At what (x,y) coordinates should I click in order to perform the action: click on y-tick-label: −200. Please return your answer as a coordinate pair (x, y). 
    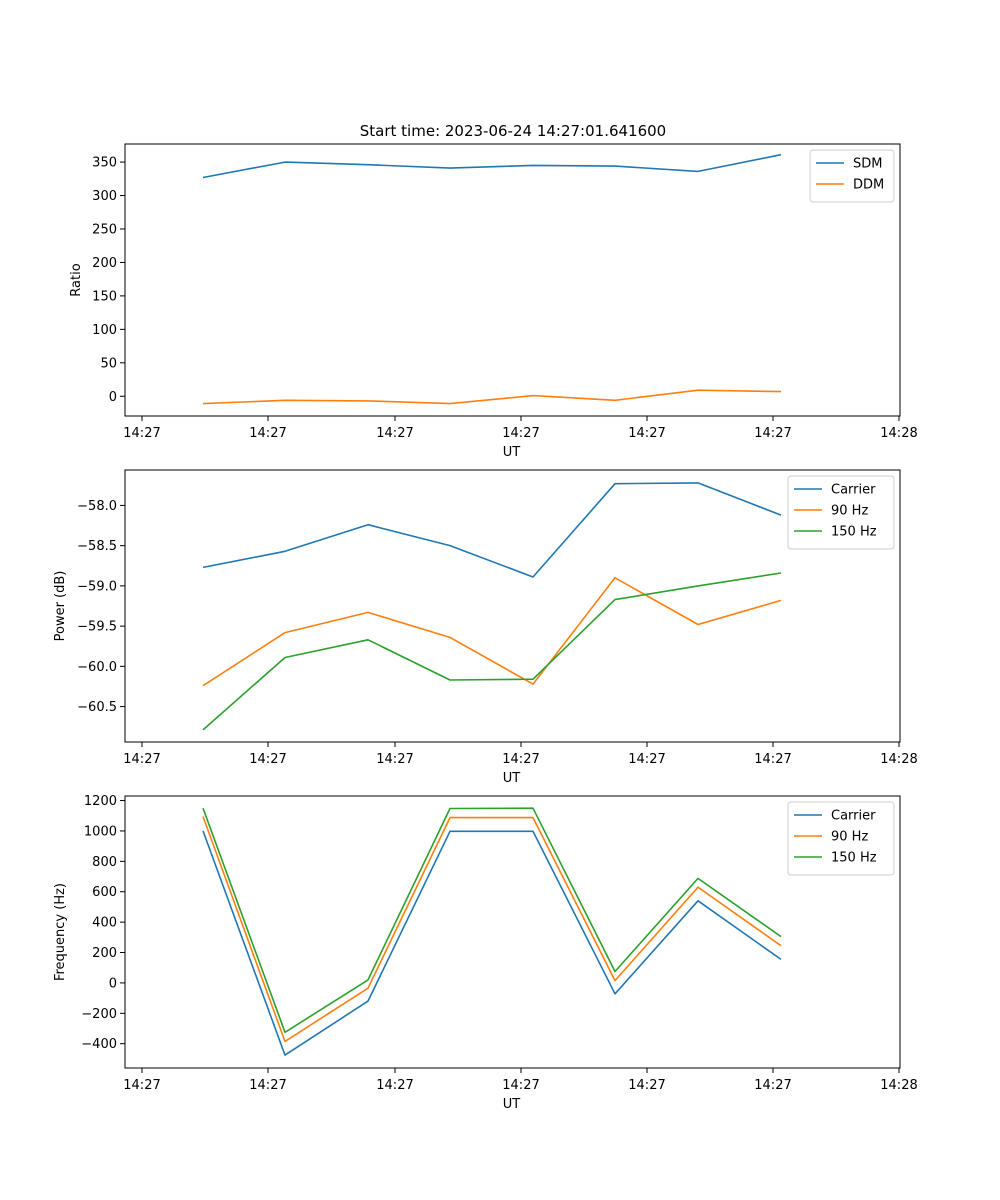
    Looking at the image, I should click on (99, 1014).